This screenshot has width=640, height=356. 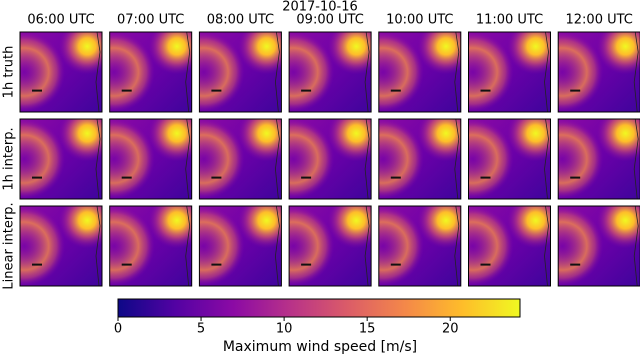 I want to click on row-label: 1h truth, so click(x=9, y=72).